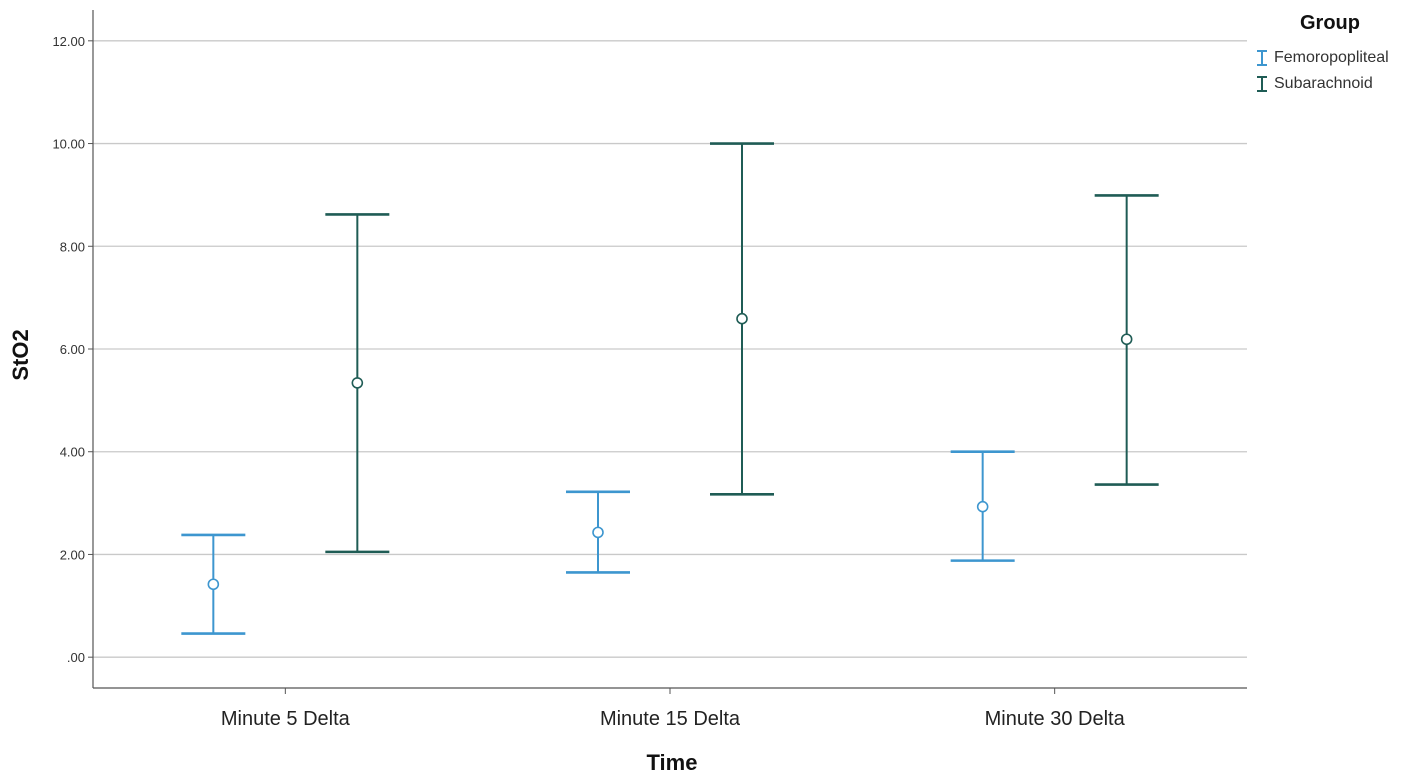  I want to click on legend-items: Femoropopliteal Subarachnoid, so click(1331, 71).